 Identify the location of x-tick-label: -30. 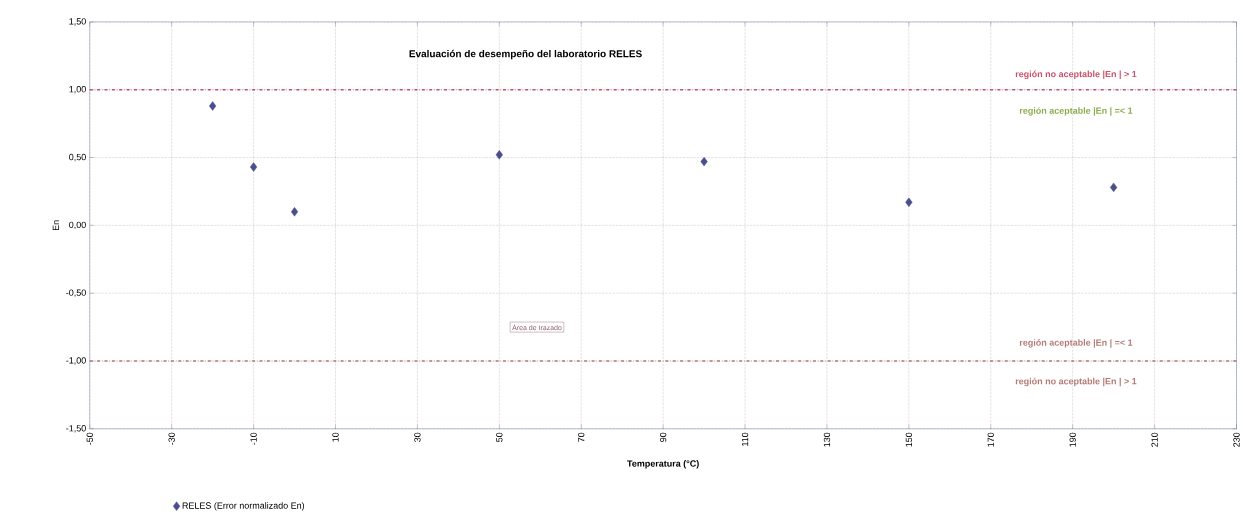
(171, 438).